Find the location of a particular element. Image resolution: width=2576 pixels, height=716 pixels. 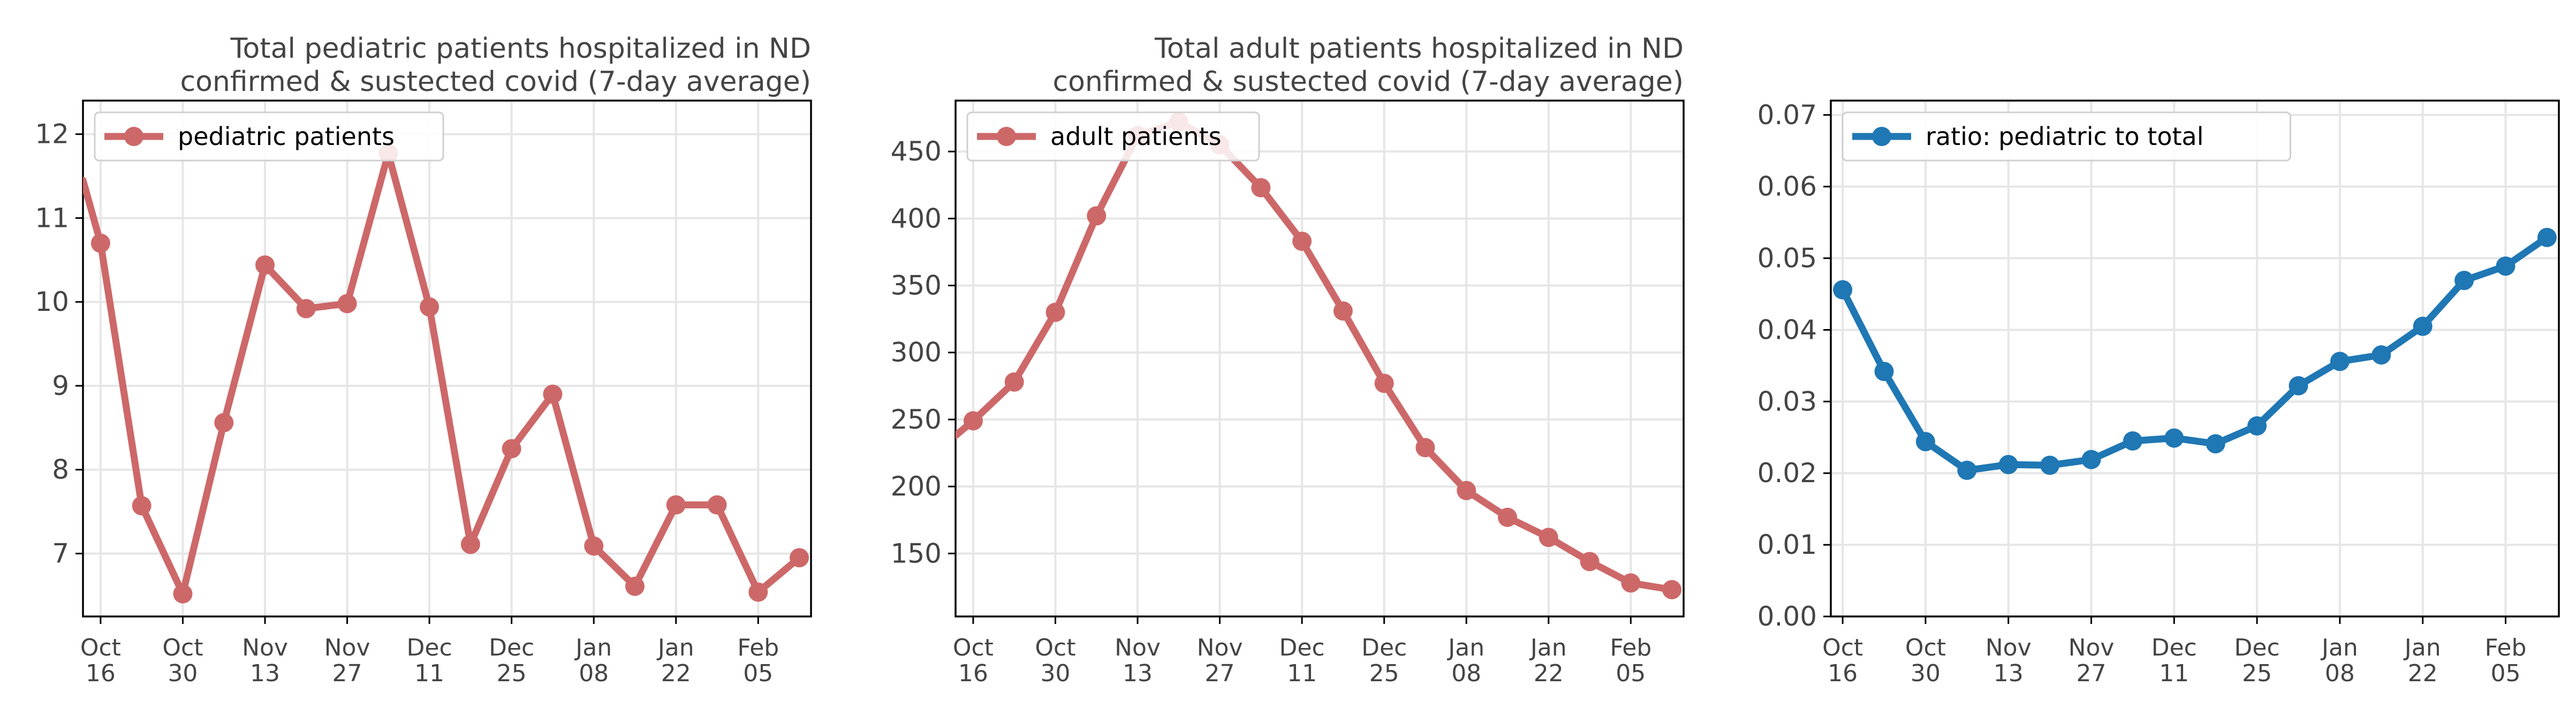

legend-label: ratio: pediatric to total is located at coordinates (2064, 136).